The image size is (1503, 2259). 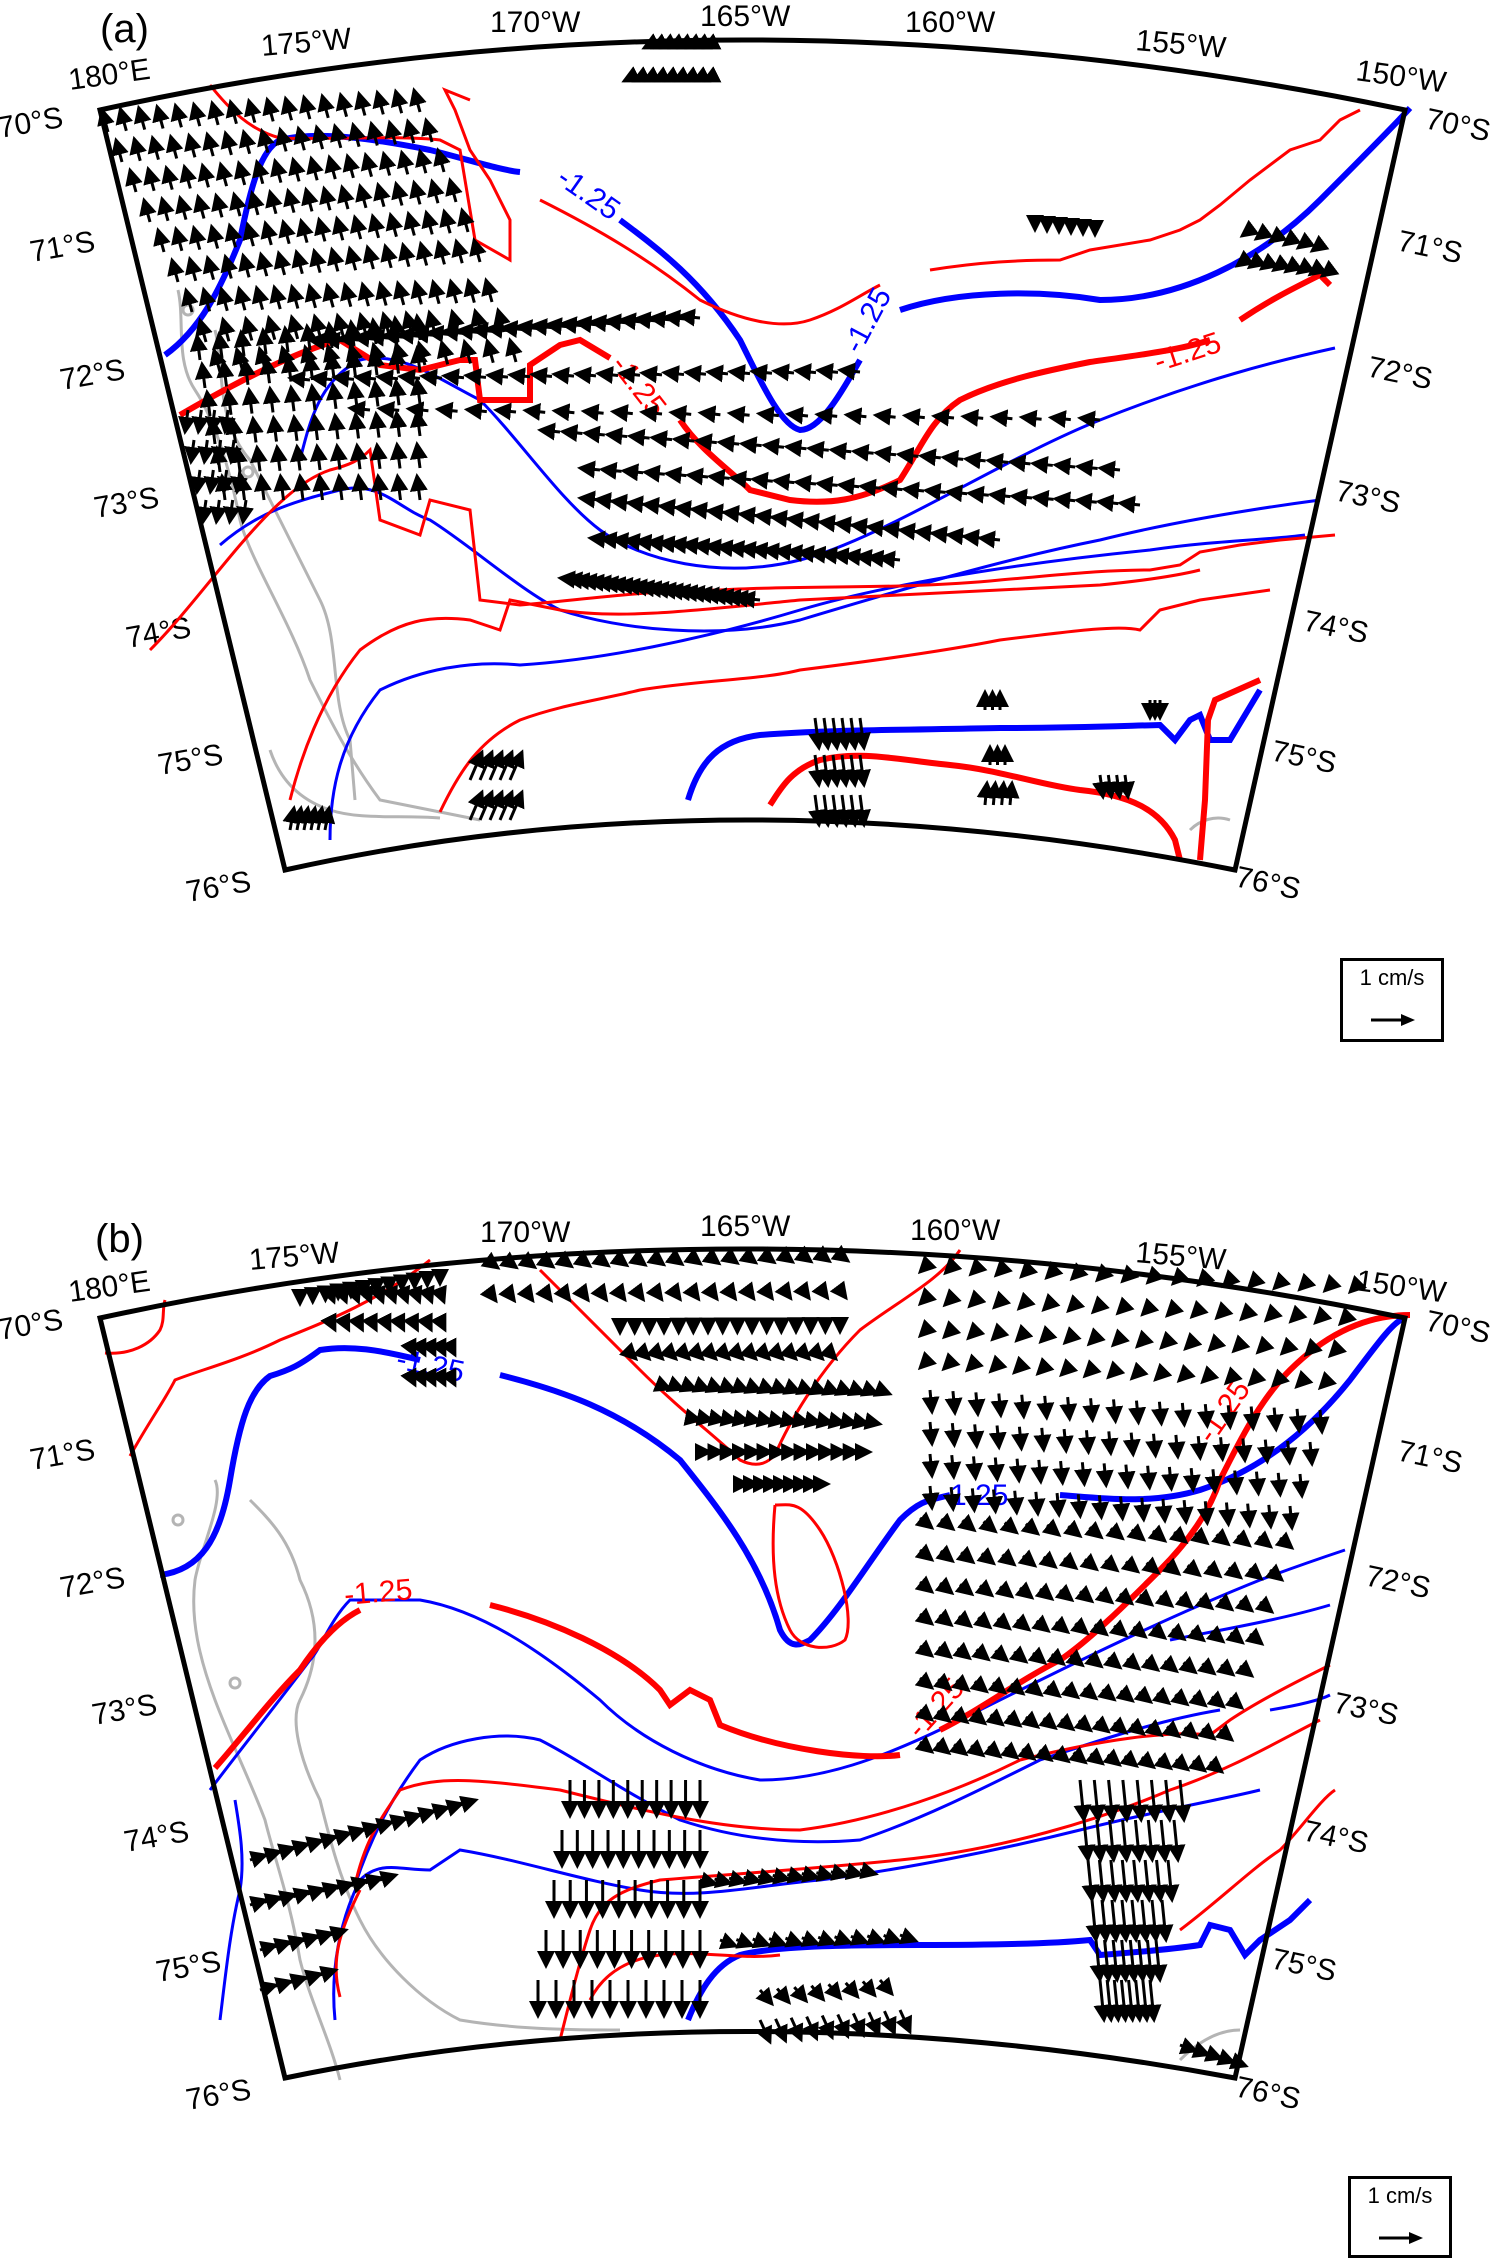 I want to click on lat-label-left: 73°S, so click(x=124, y=1710).